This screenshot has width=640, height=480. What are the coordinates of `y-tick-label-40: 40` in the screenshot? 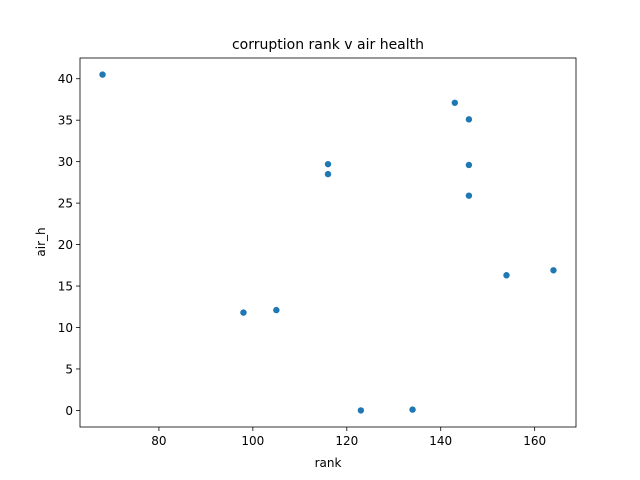 It's located at (65, 79).